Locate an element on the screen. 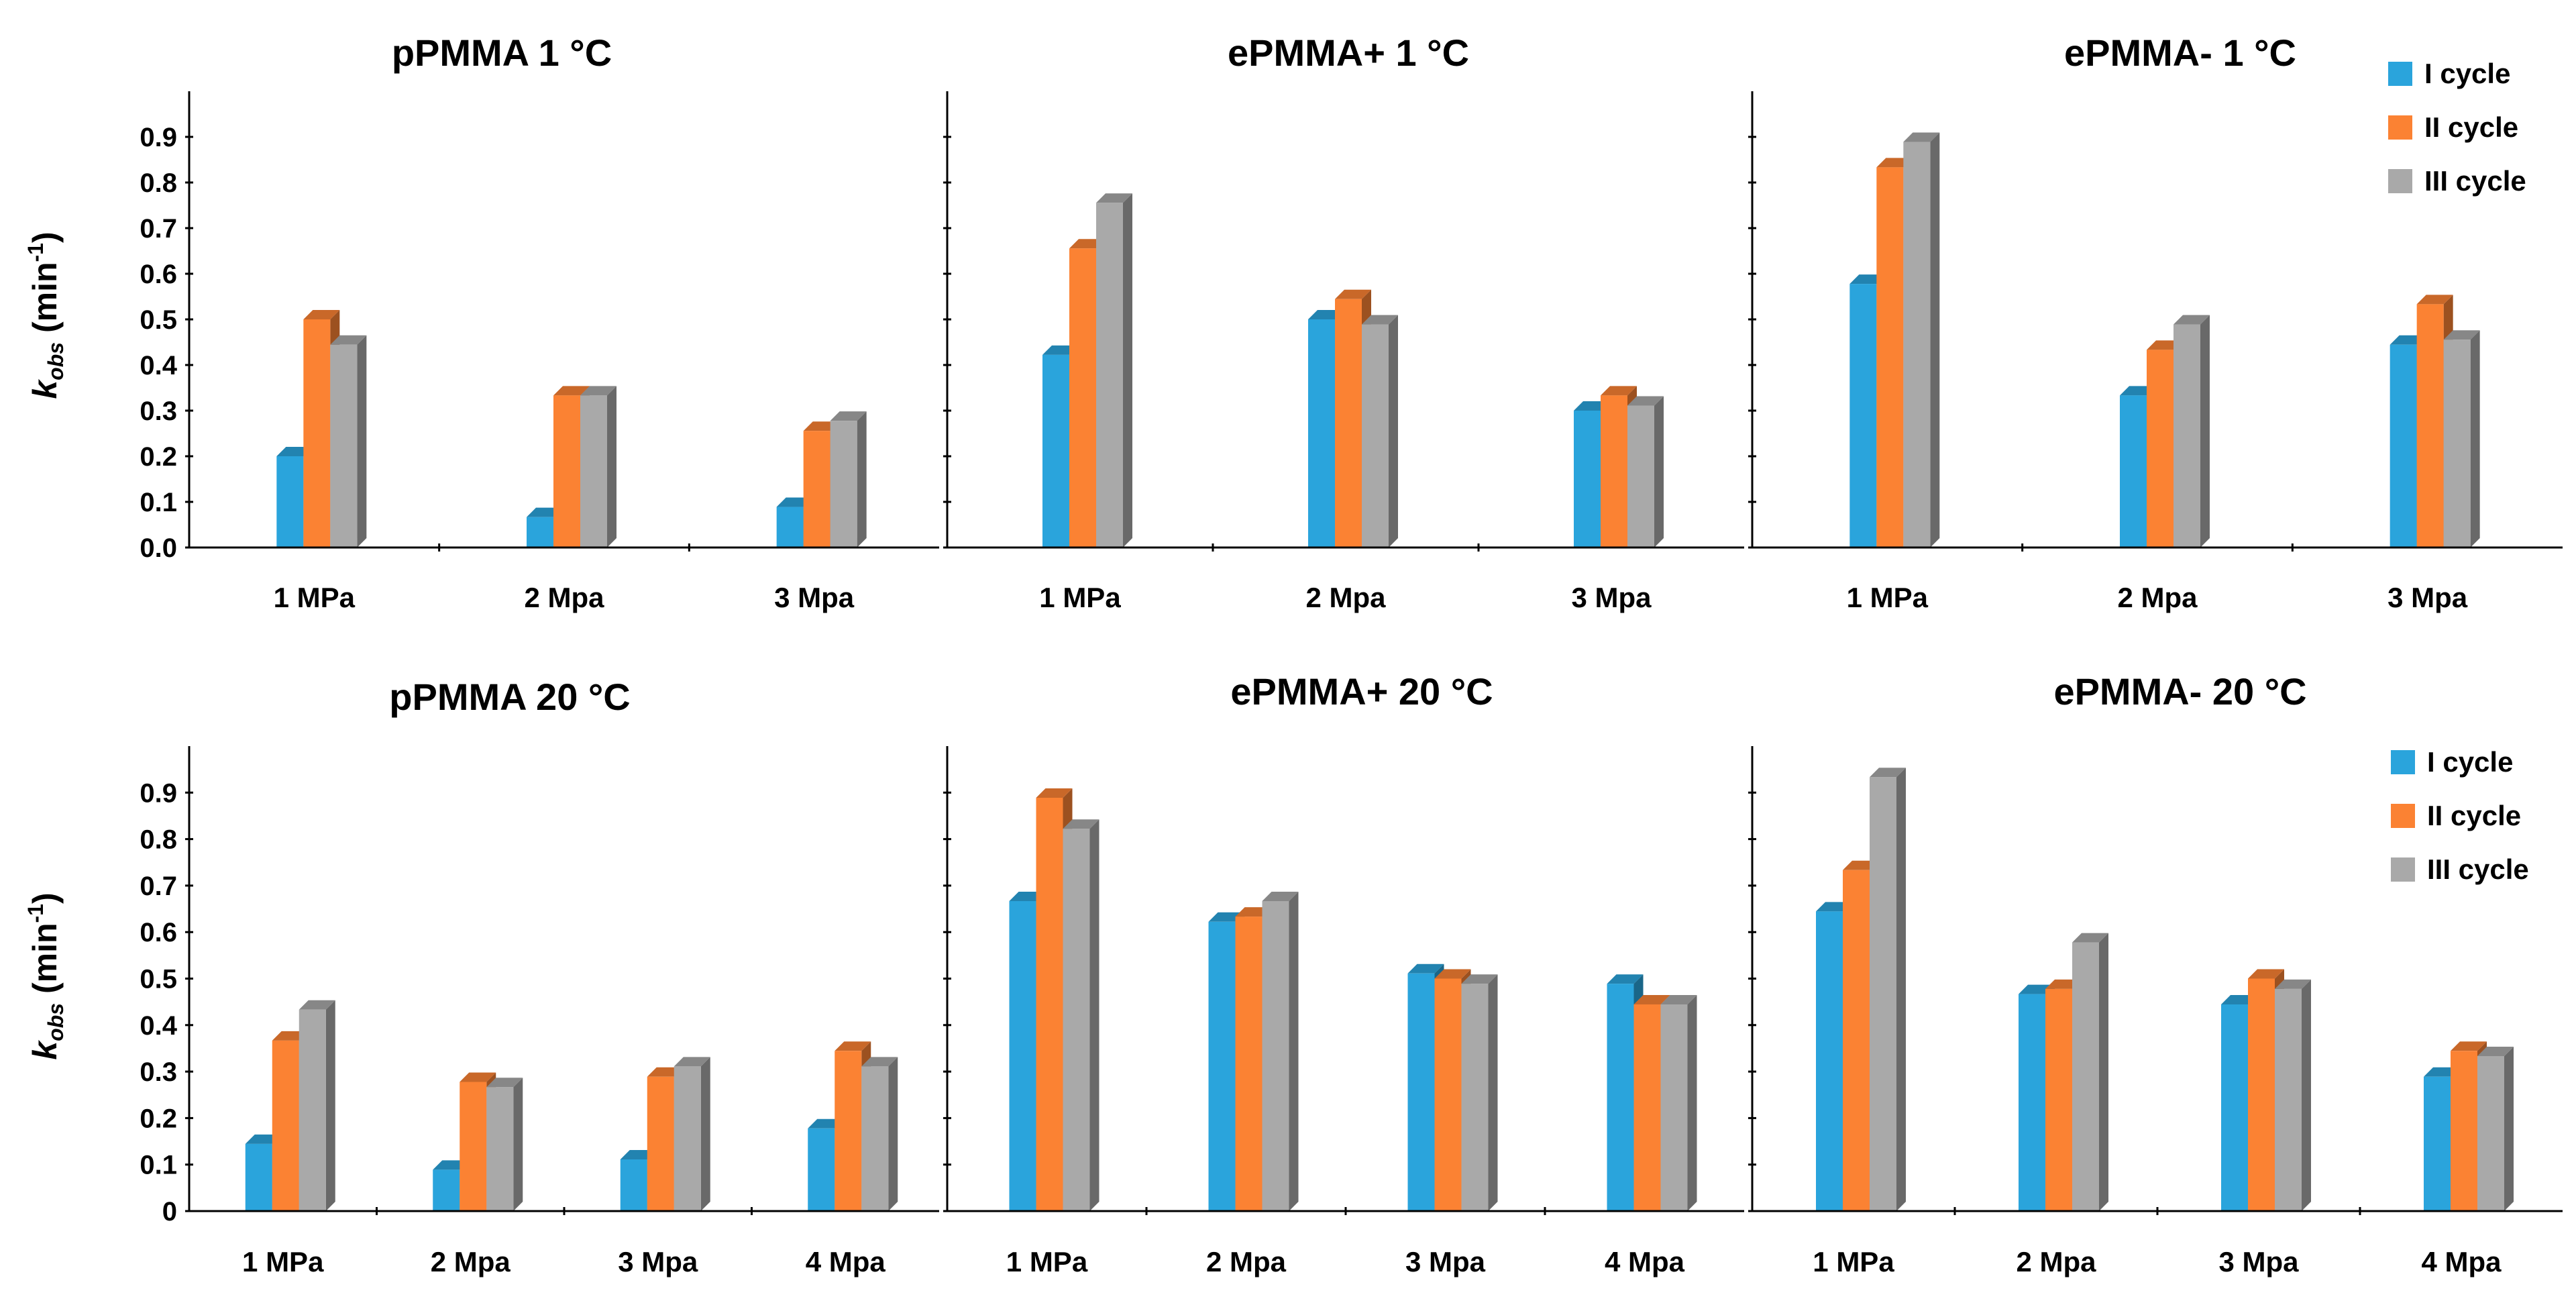  y-tick-label: 0.1 is located at coordinates (158, 502).